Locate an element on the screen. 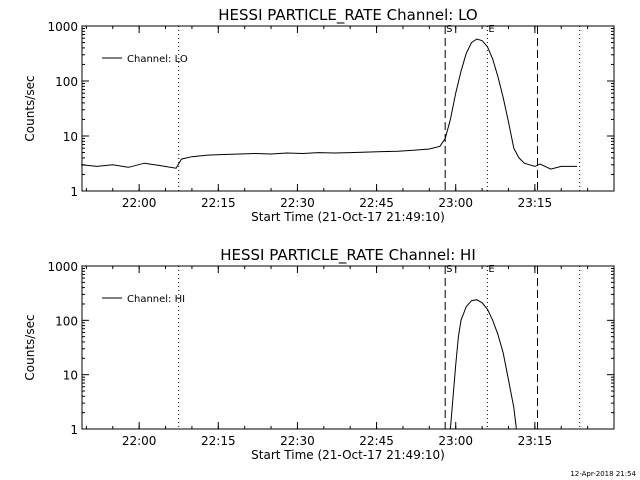 Image resolution: width=640 pixels, height=480 pixels. chart-title: HESSI PARTICLE_RATE Channel: LO is located at coordinates (347, 15).